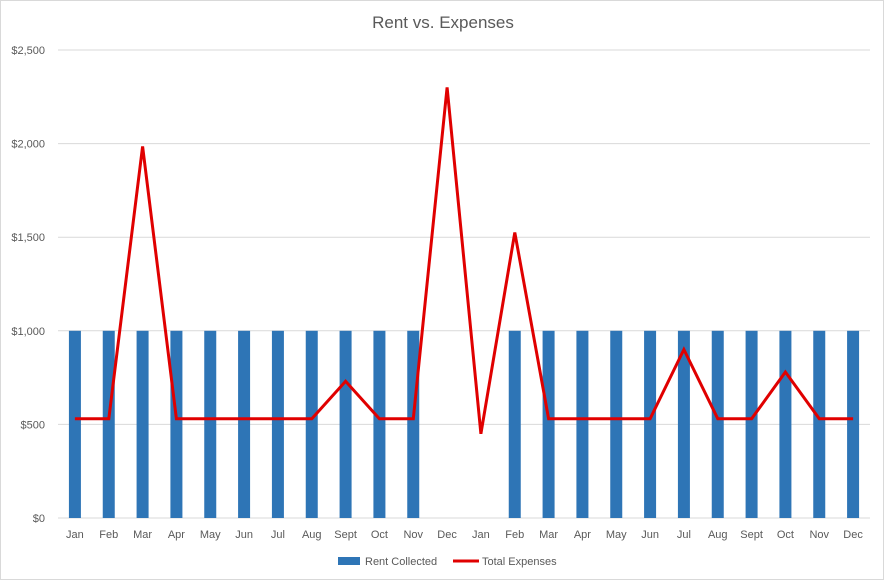 The width and height of the screenshot is (884, 581). I want to click on y-tick-label: $1,500, so click(28, 238).